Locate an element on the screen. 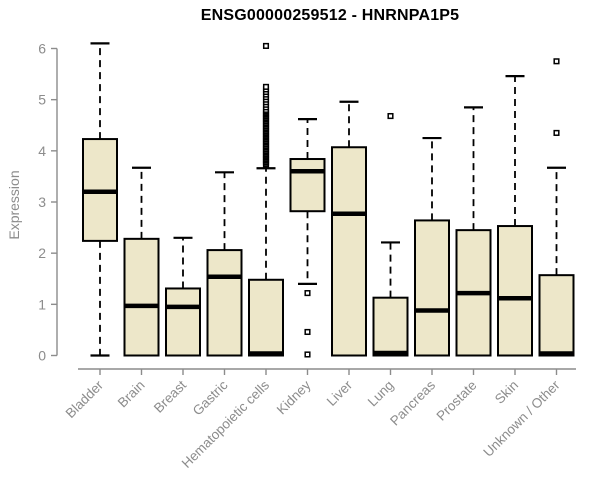  box-kidney is located at coordinates (307, 185).